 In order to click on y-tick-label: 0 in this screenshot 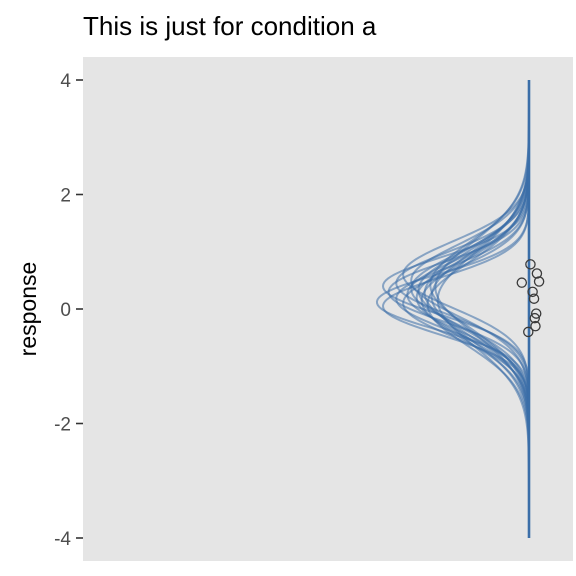, I will do `click(65, 310)`.